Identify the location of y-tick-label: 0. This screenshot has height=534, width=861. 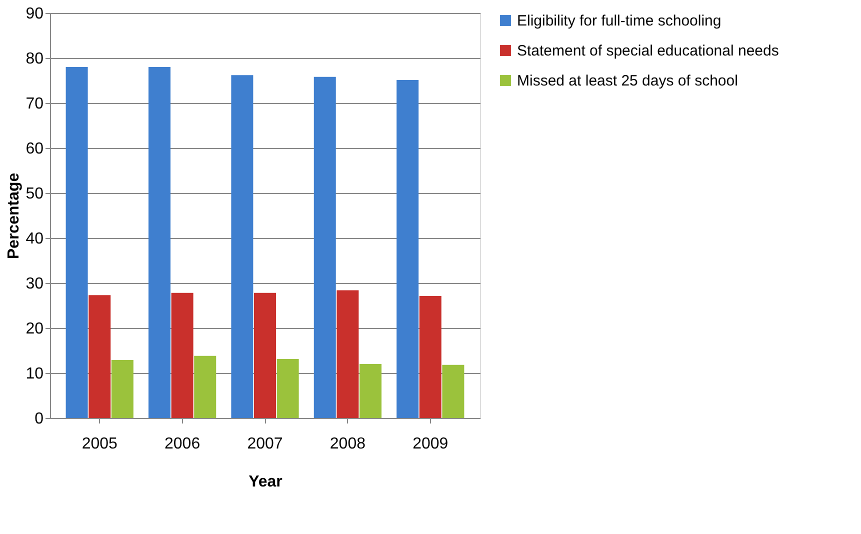
(39, 419).